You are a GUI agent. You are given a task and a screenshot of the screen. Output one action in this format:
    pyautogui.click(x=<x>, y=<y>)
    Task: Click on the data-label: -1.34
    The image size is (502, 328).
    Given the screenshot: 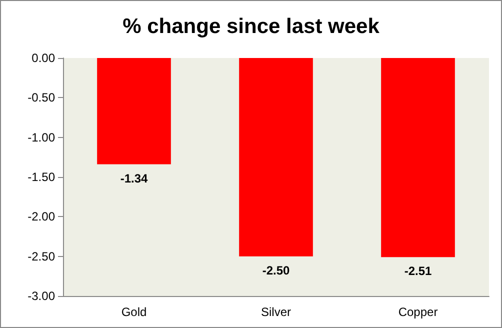 What is the action you would take?
    pyautogui.click(x=134, y=178)
    